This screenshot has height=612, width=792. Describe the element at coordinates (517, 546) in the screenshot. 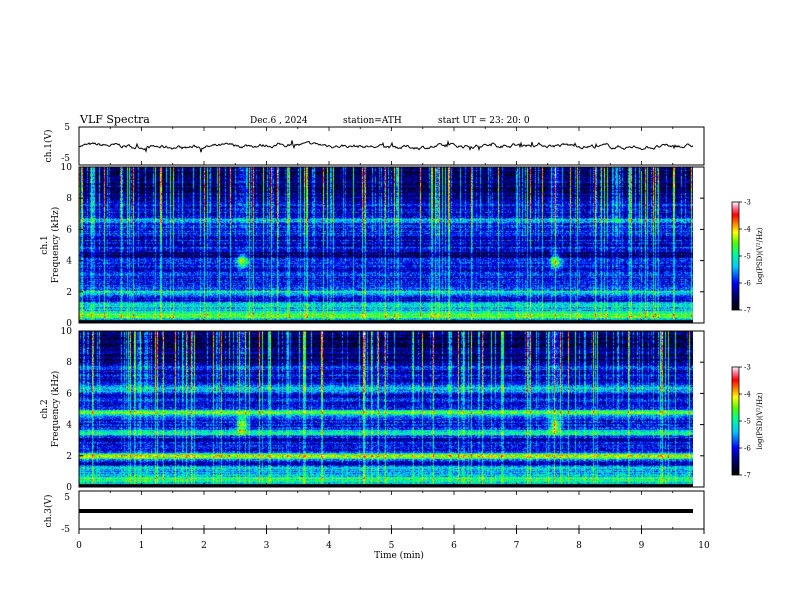

I see `xtick-label: 7` at that location.